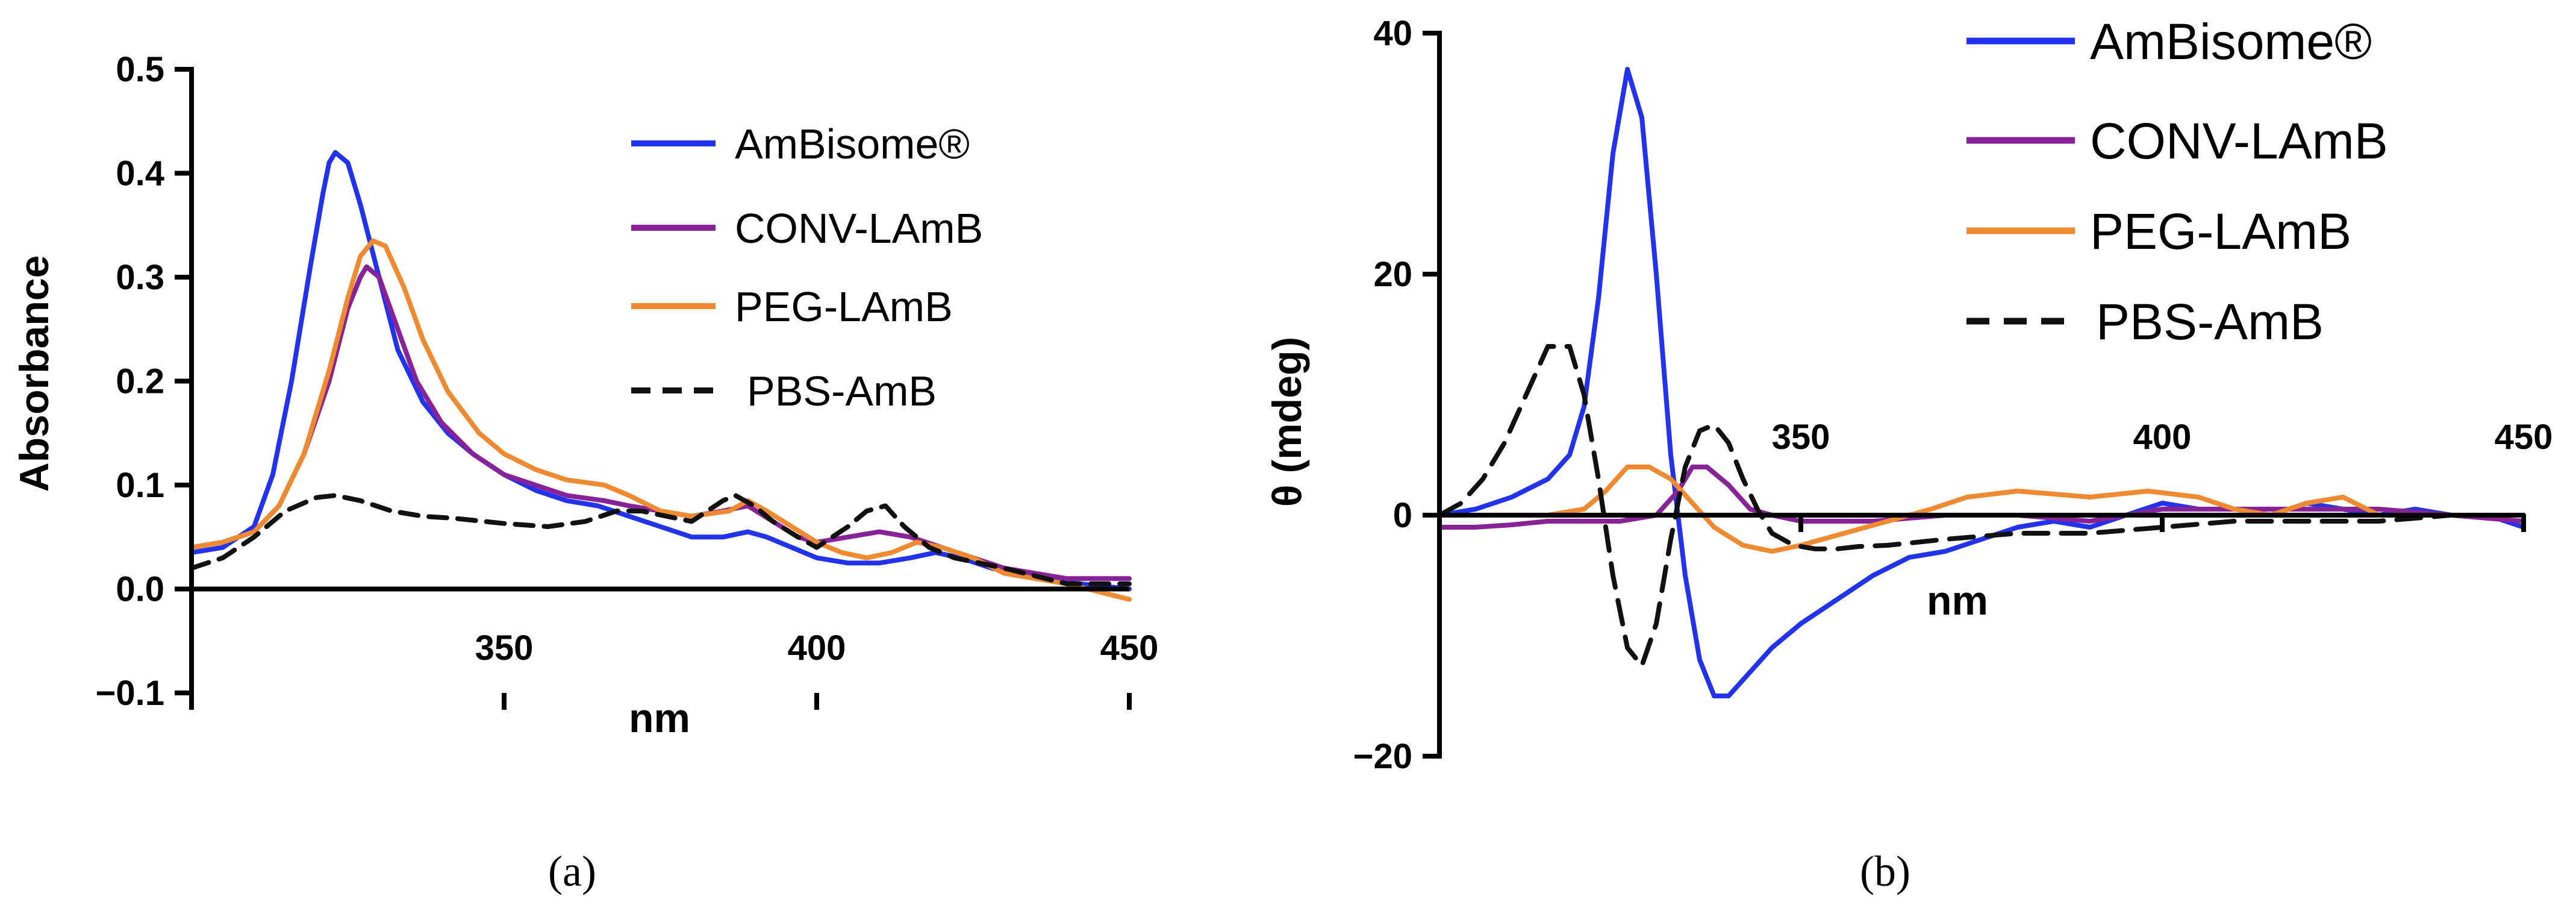  What do you see at coordinates (130, 693) in the screenshot?
I see `panel-a-y-tick-label: −0.1` at bounding box center [130, 693].